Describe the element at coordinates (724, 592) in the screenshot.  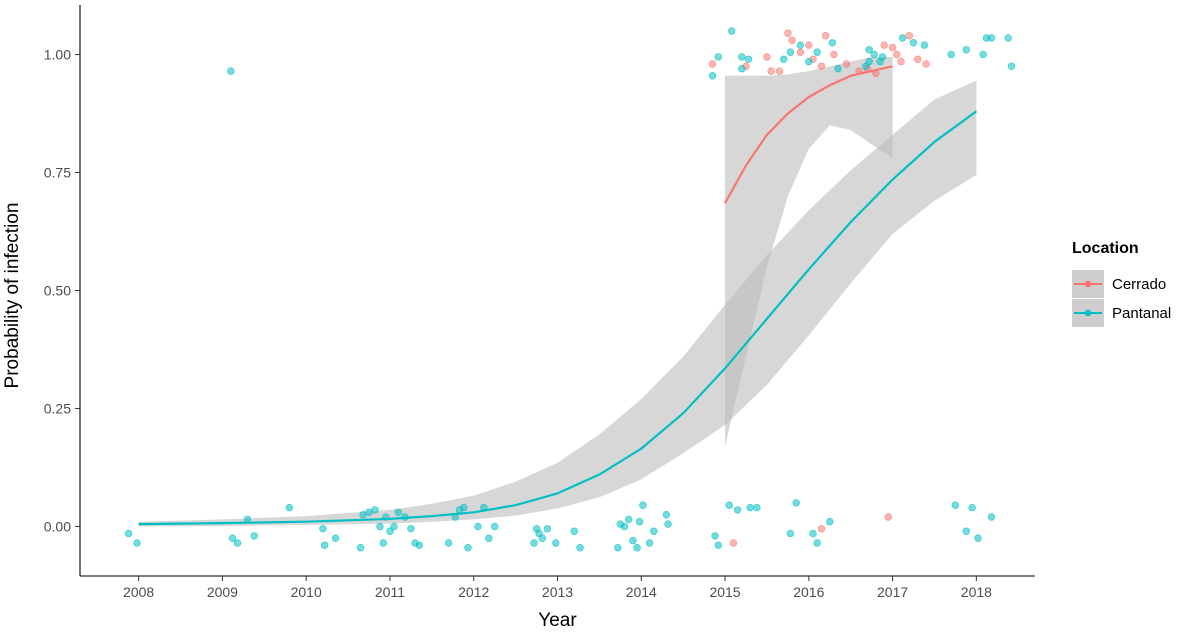
I see `x-tick-label: 2015` at that location.